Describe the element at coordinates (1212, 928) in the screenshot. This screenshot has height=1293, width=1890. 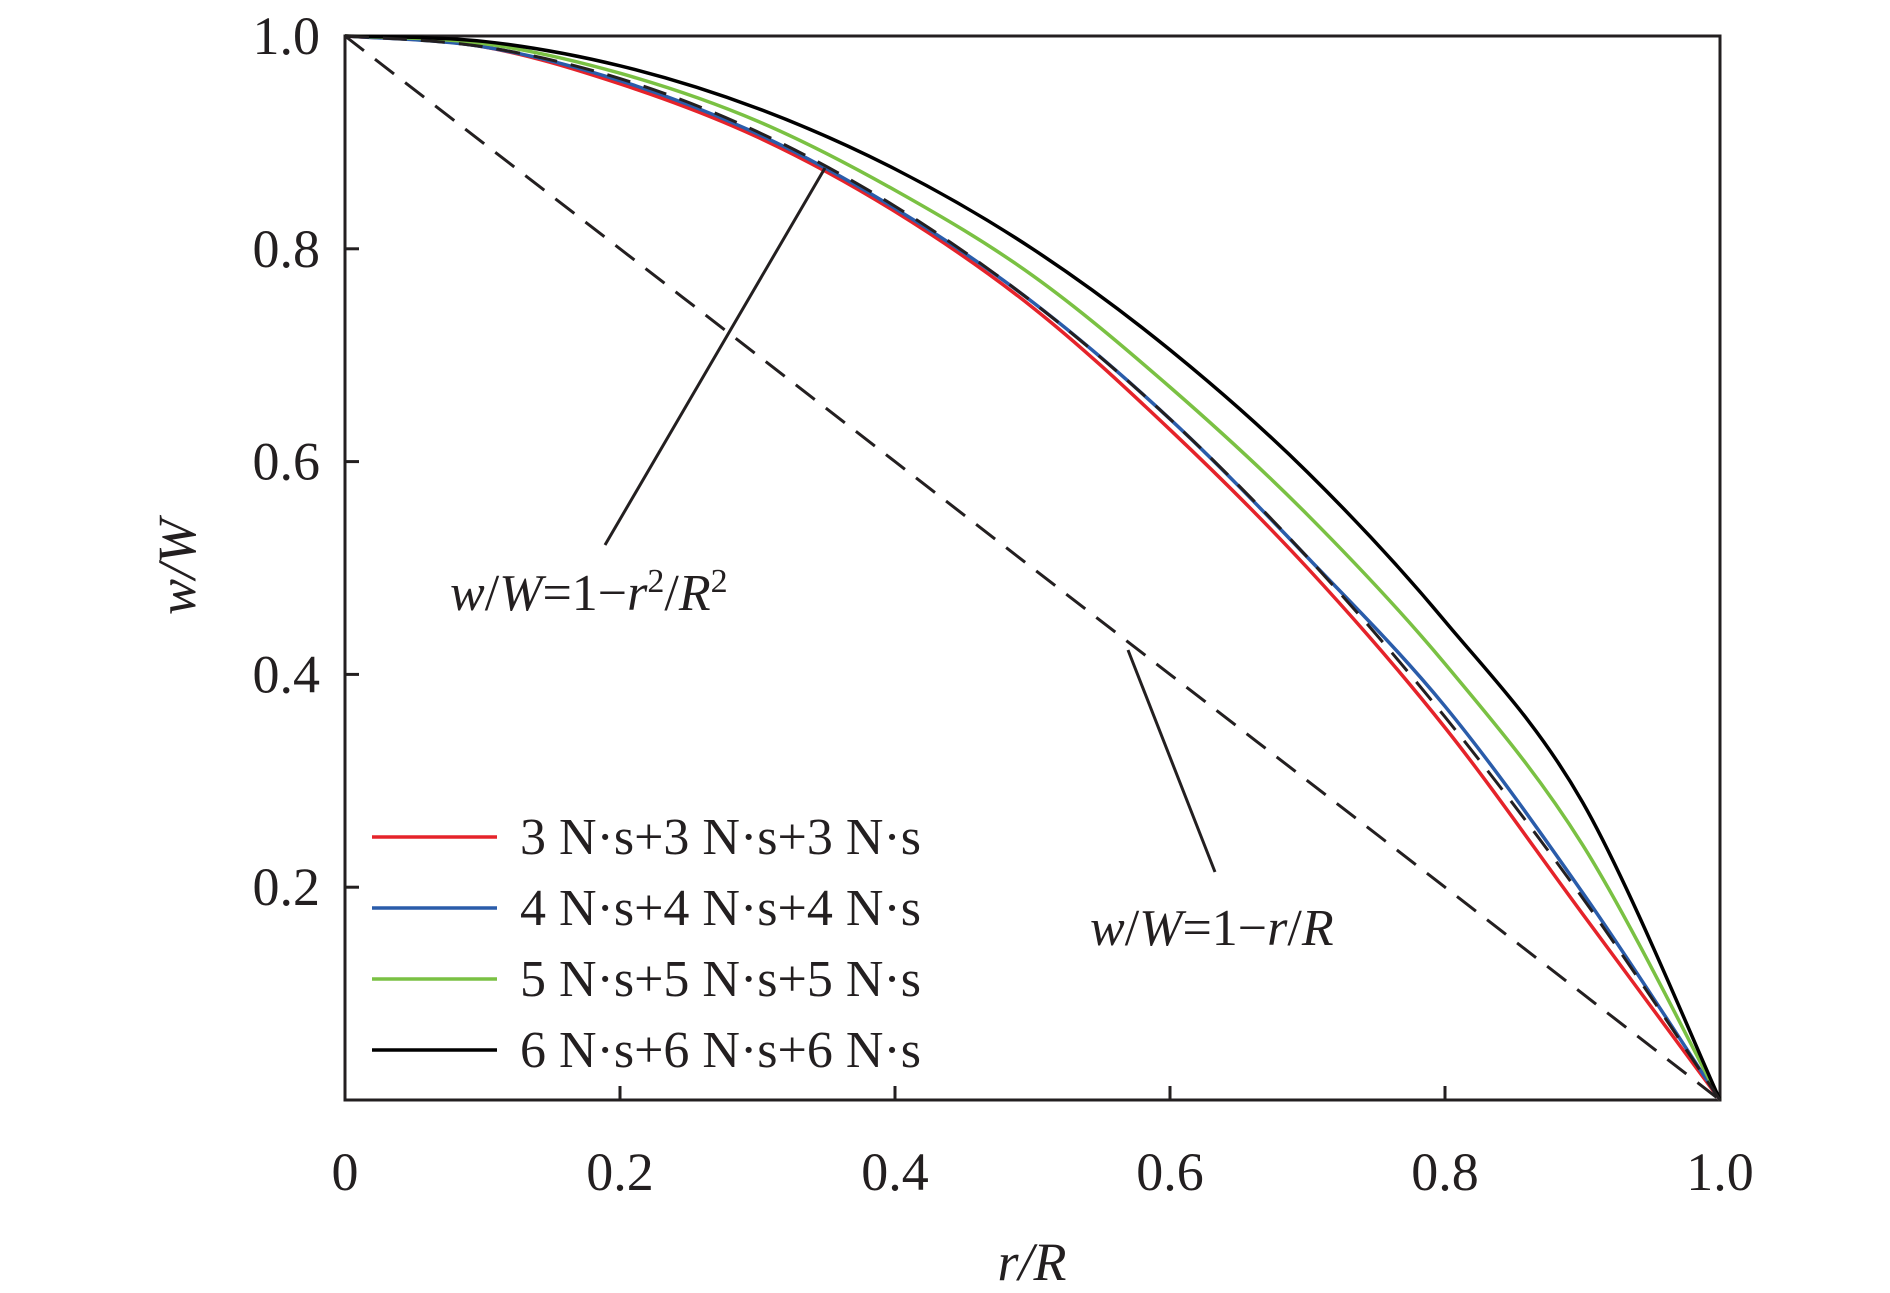
I see `annotation-2-text: w/W=1−r/R` at that location.